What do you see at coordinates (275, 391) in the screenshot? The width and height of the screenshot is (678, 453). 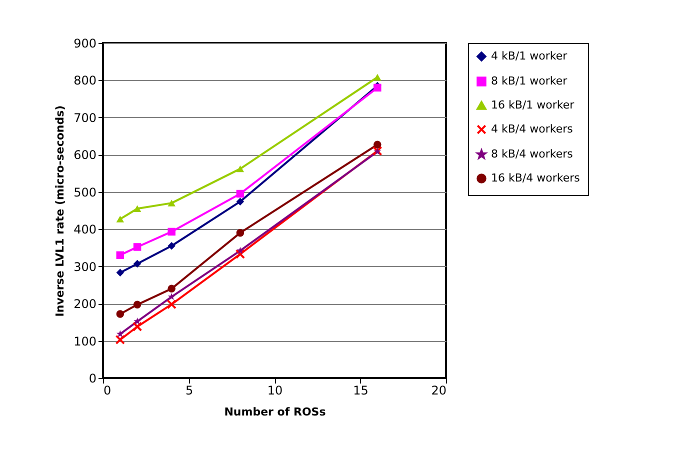 I see `x-tick-label: 10` at bounding box center [275, 391].